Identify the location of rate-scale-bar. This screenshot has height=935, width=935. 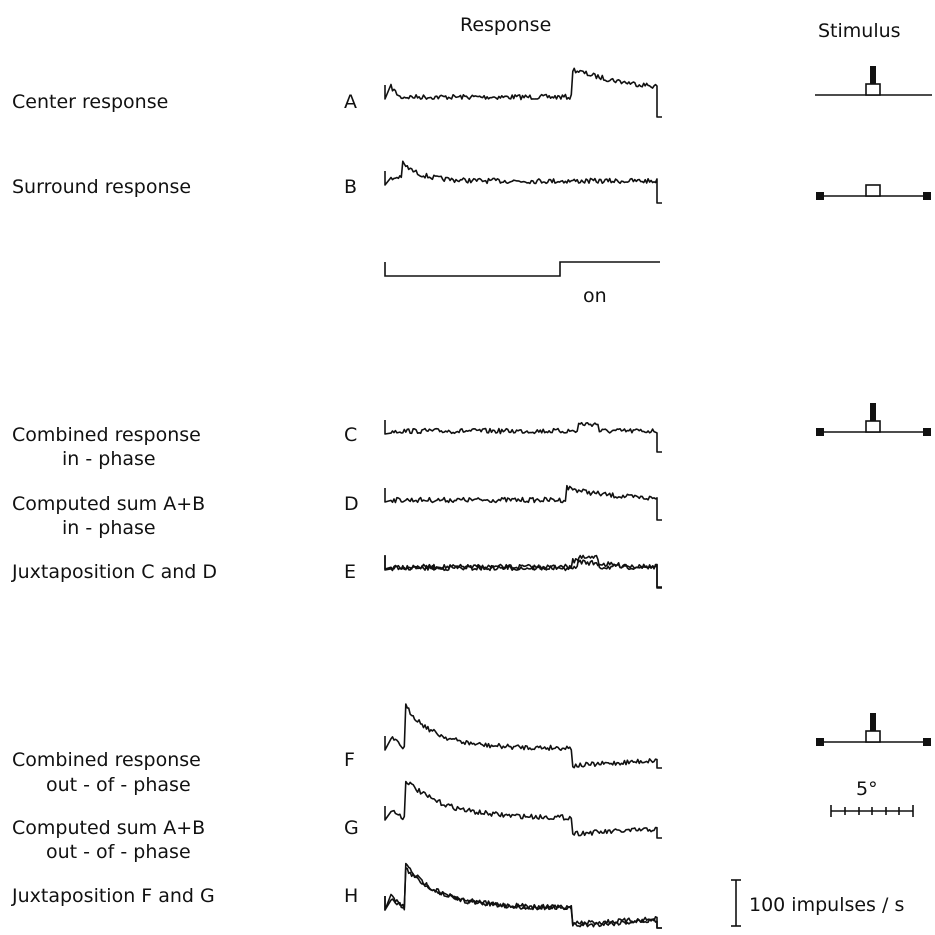
(736, 903).